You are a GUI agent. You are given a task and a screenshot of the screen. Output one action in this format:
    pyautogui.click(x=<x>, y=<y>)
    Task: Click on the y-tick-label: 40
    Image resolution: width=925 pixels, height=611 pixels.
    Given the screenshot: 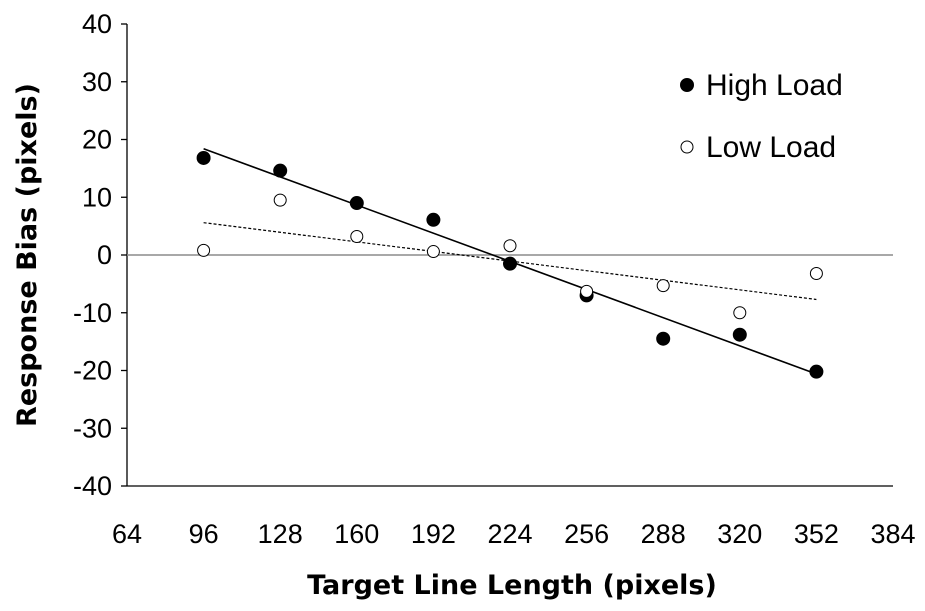 What is the action you would take?
    pyautogui.click(x=97, y=24)
    